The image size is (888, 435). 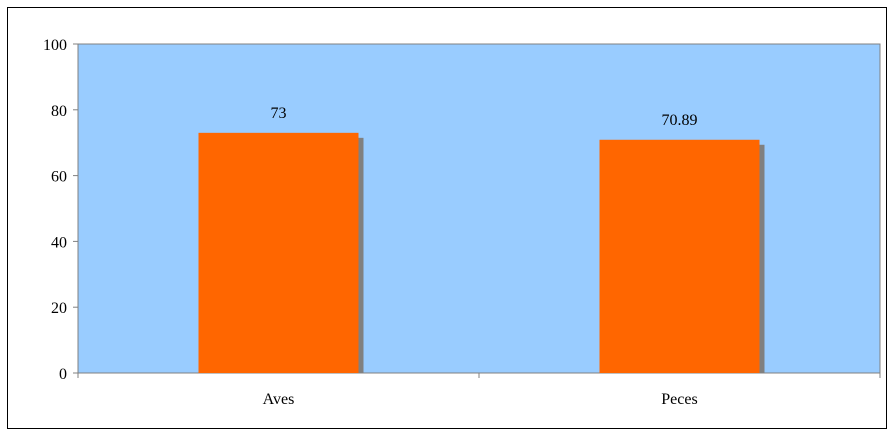 What do you see at coordinates (679, 256) in the screenshot?
I see `bar-peces` at bounding box center [679, 256].